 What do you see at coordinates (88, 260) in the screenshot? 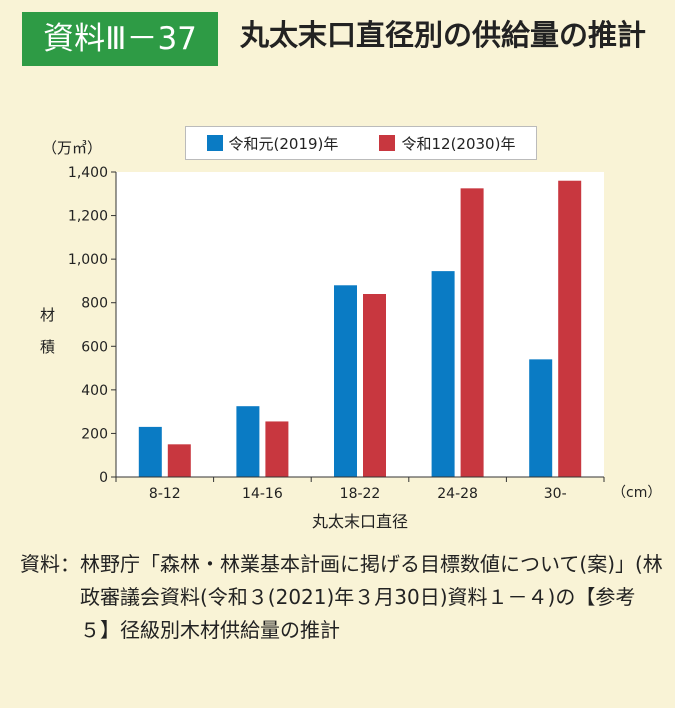
I see `y-tick-label-1000: 1,000` at bounding box center [88, 260].